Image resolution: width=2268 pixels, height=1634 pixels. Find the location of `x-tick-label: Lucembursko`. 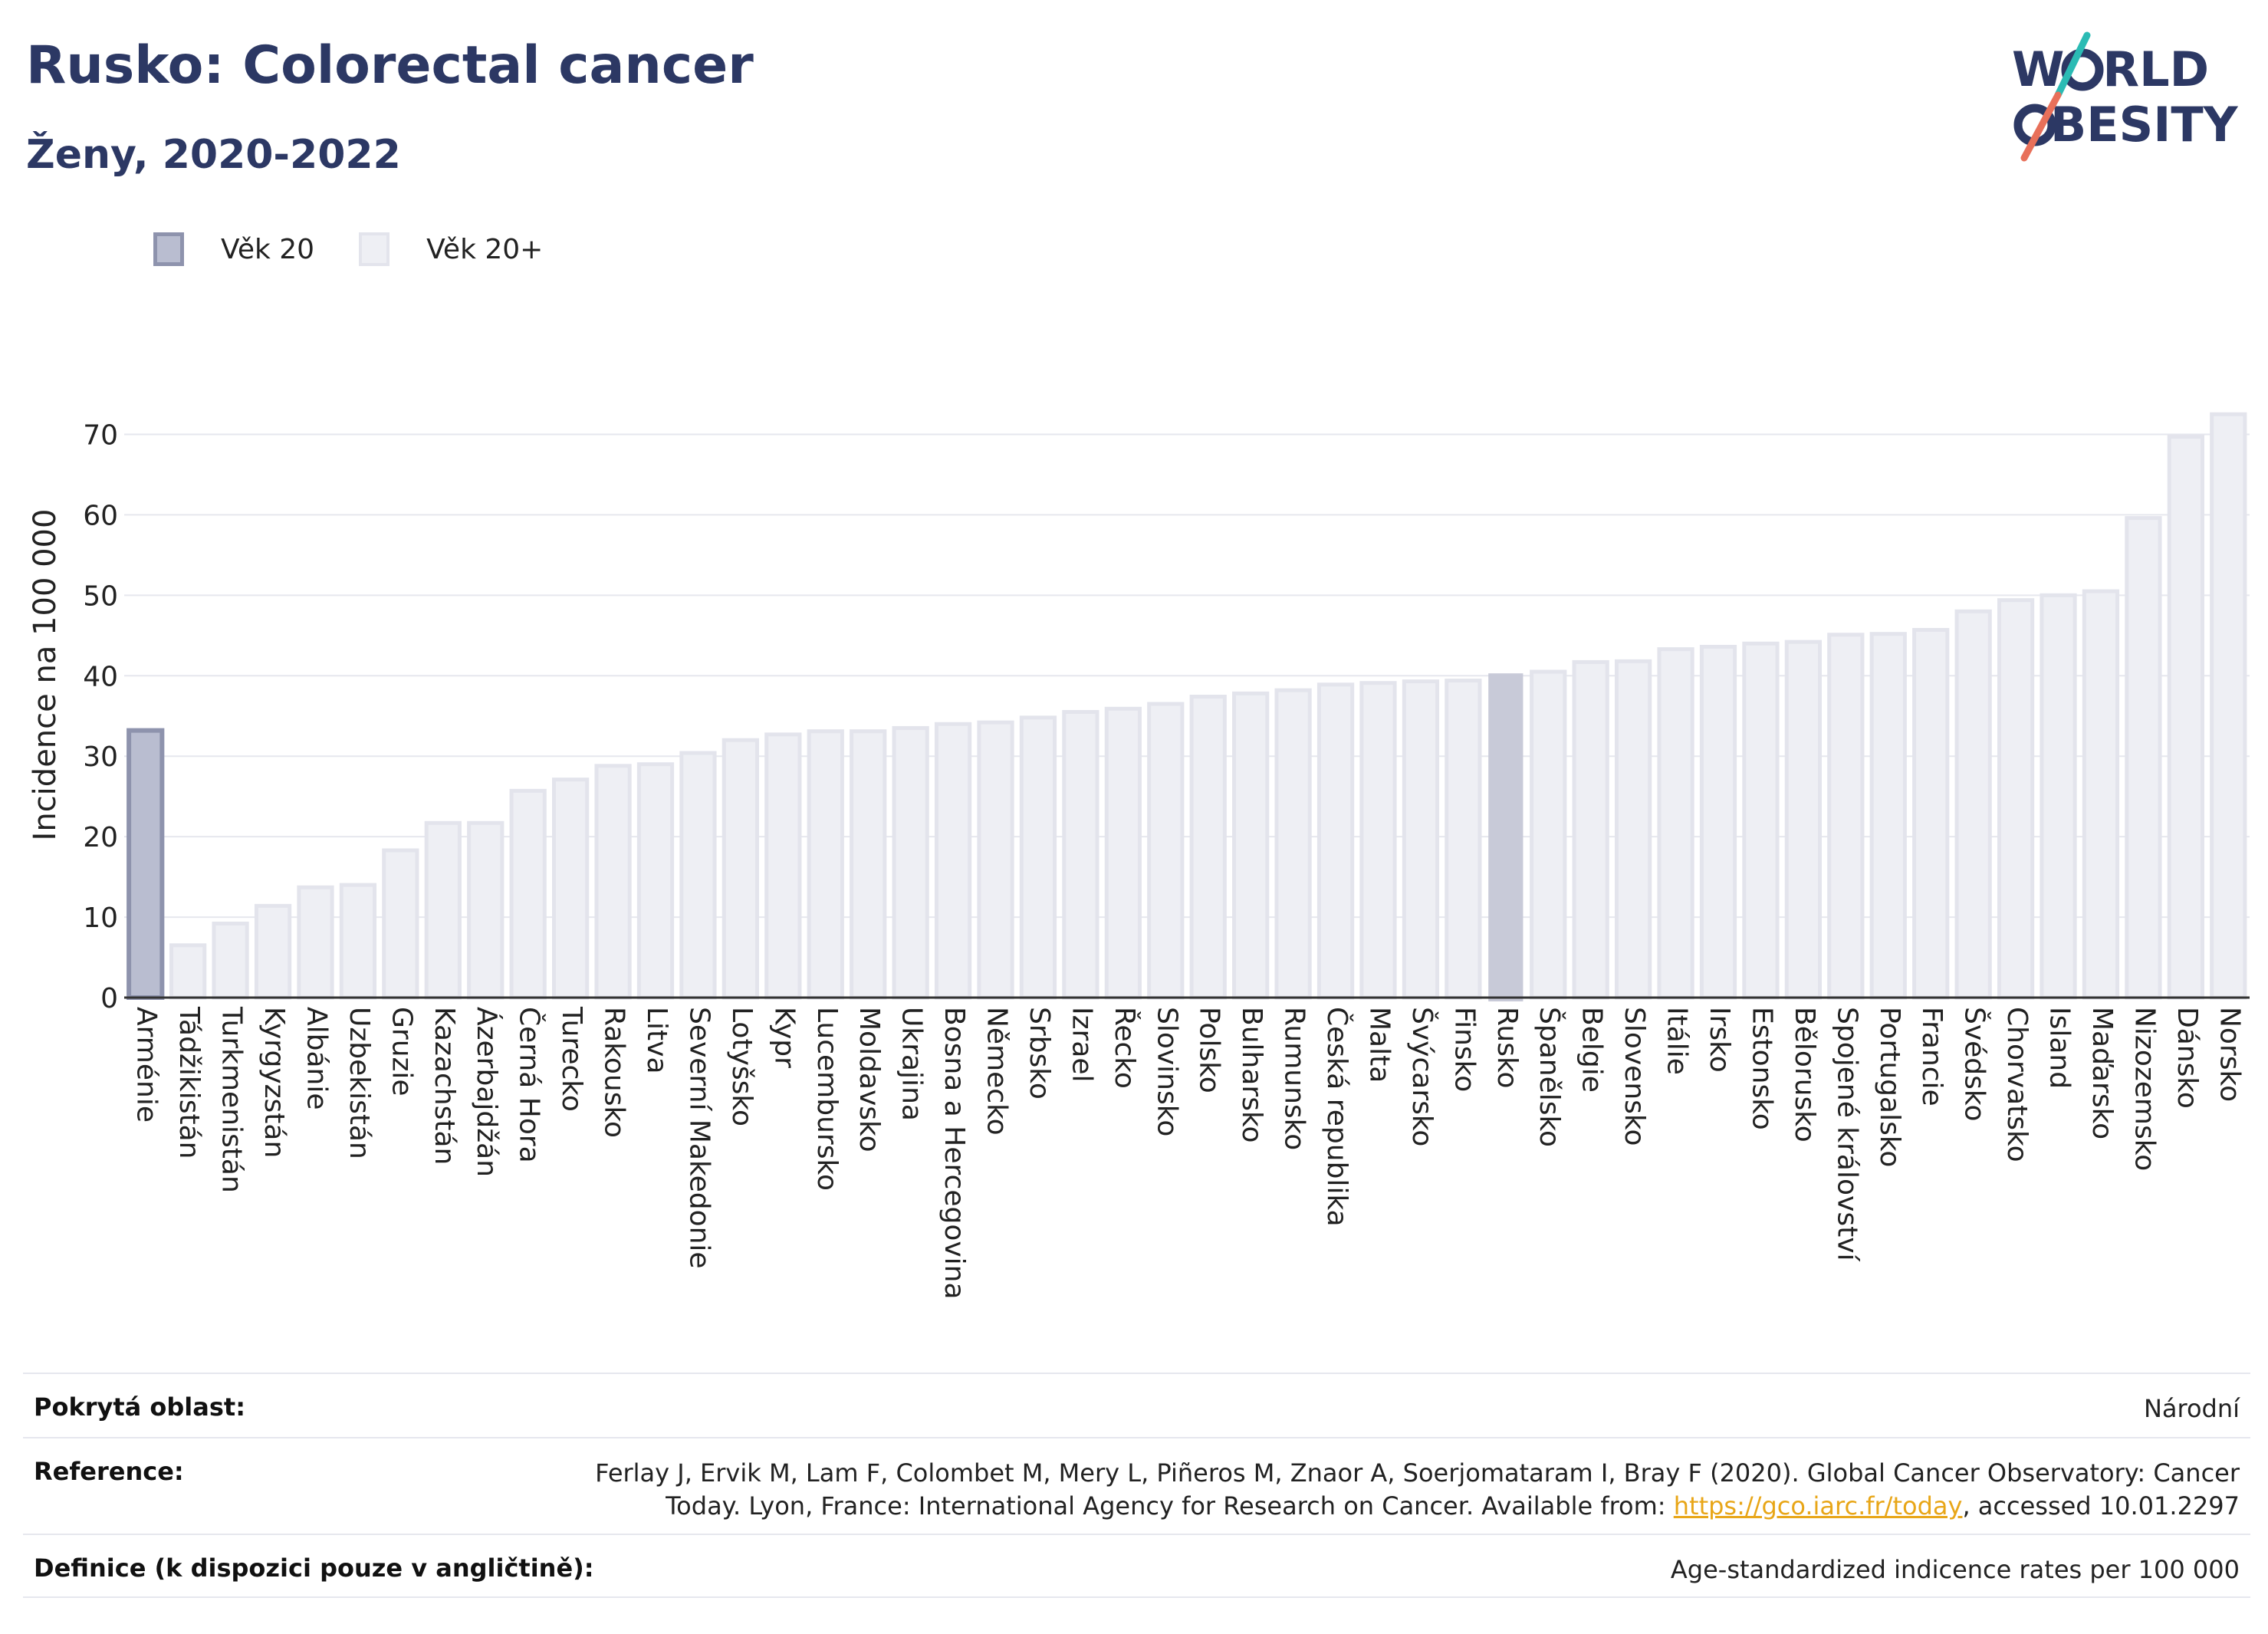

x-tick-label: Lucembursko is located at coordinates (827, 1099).